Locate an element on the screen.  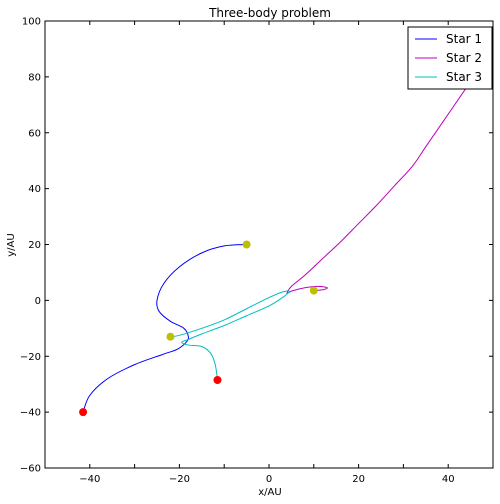
x-tick-label: 0 is located at coordinates (269, 479).